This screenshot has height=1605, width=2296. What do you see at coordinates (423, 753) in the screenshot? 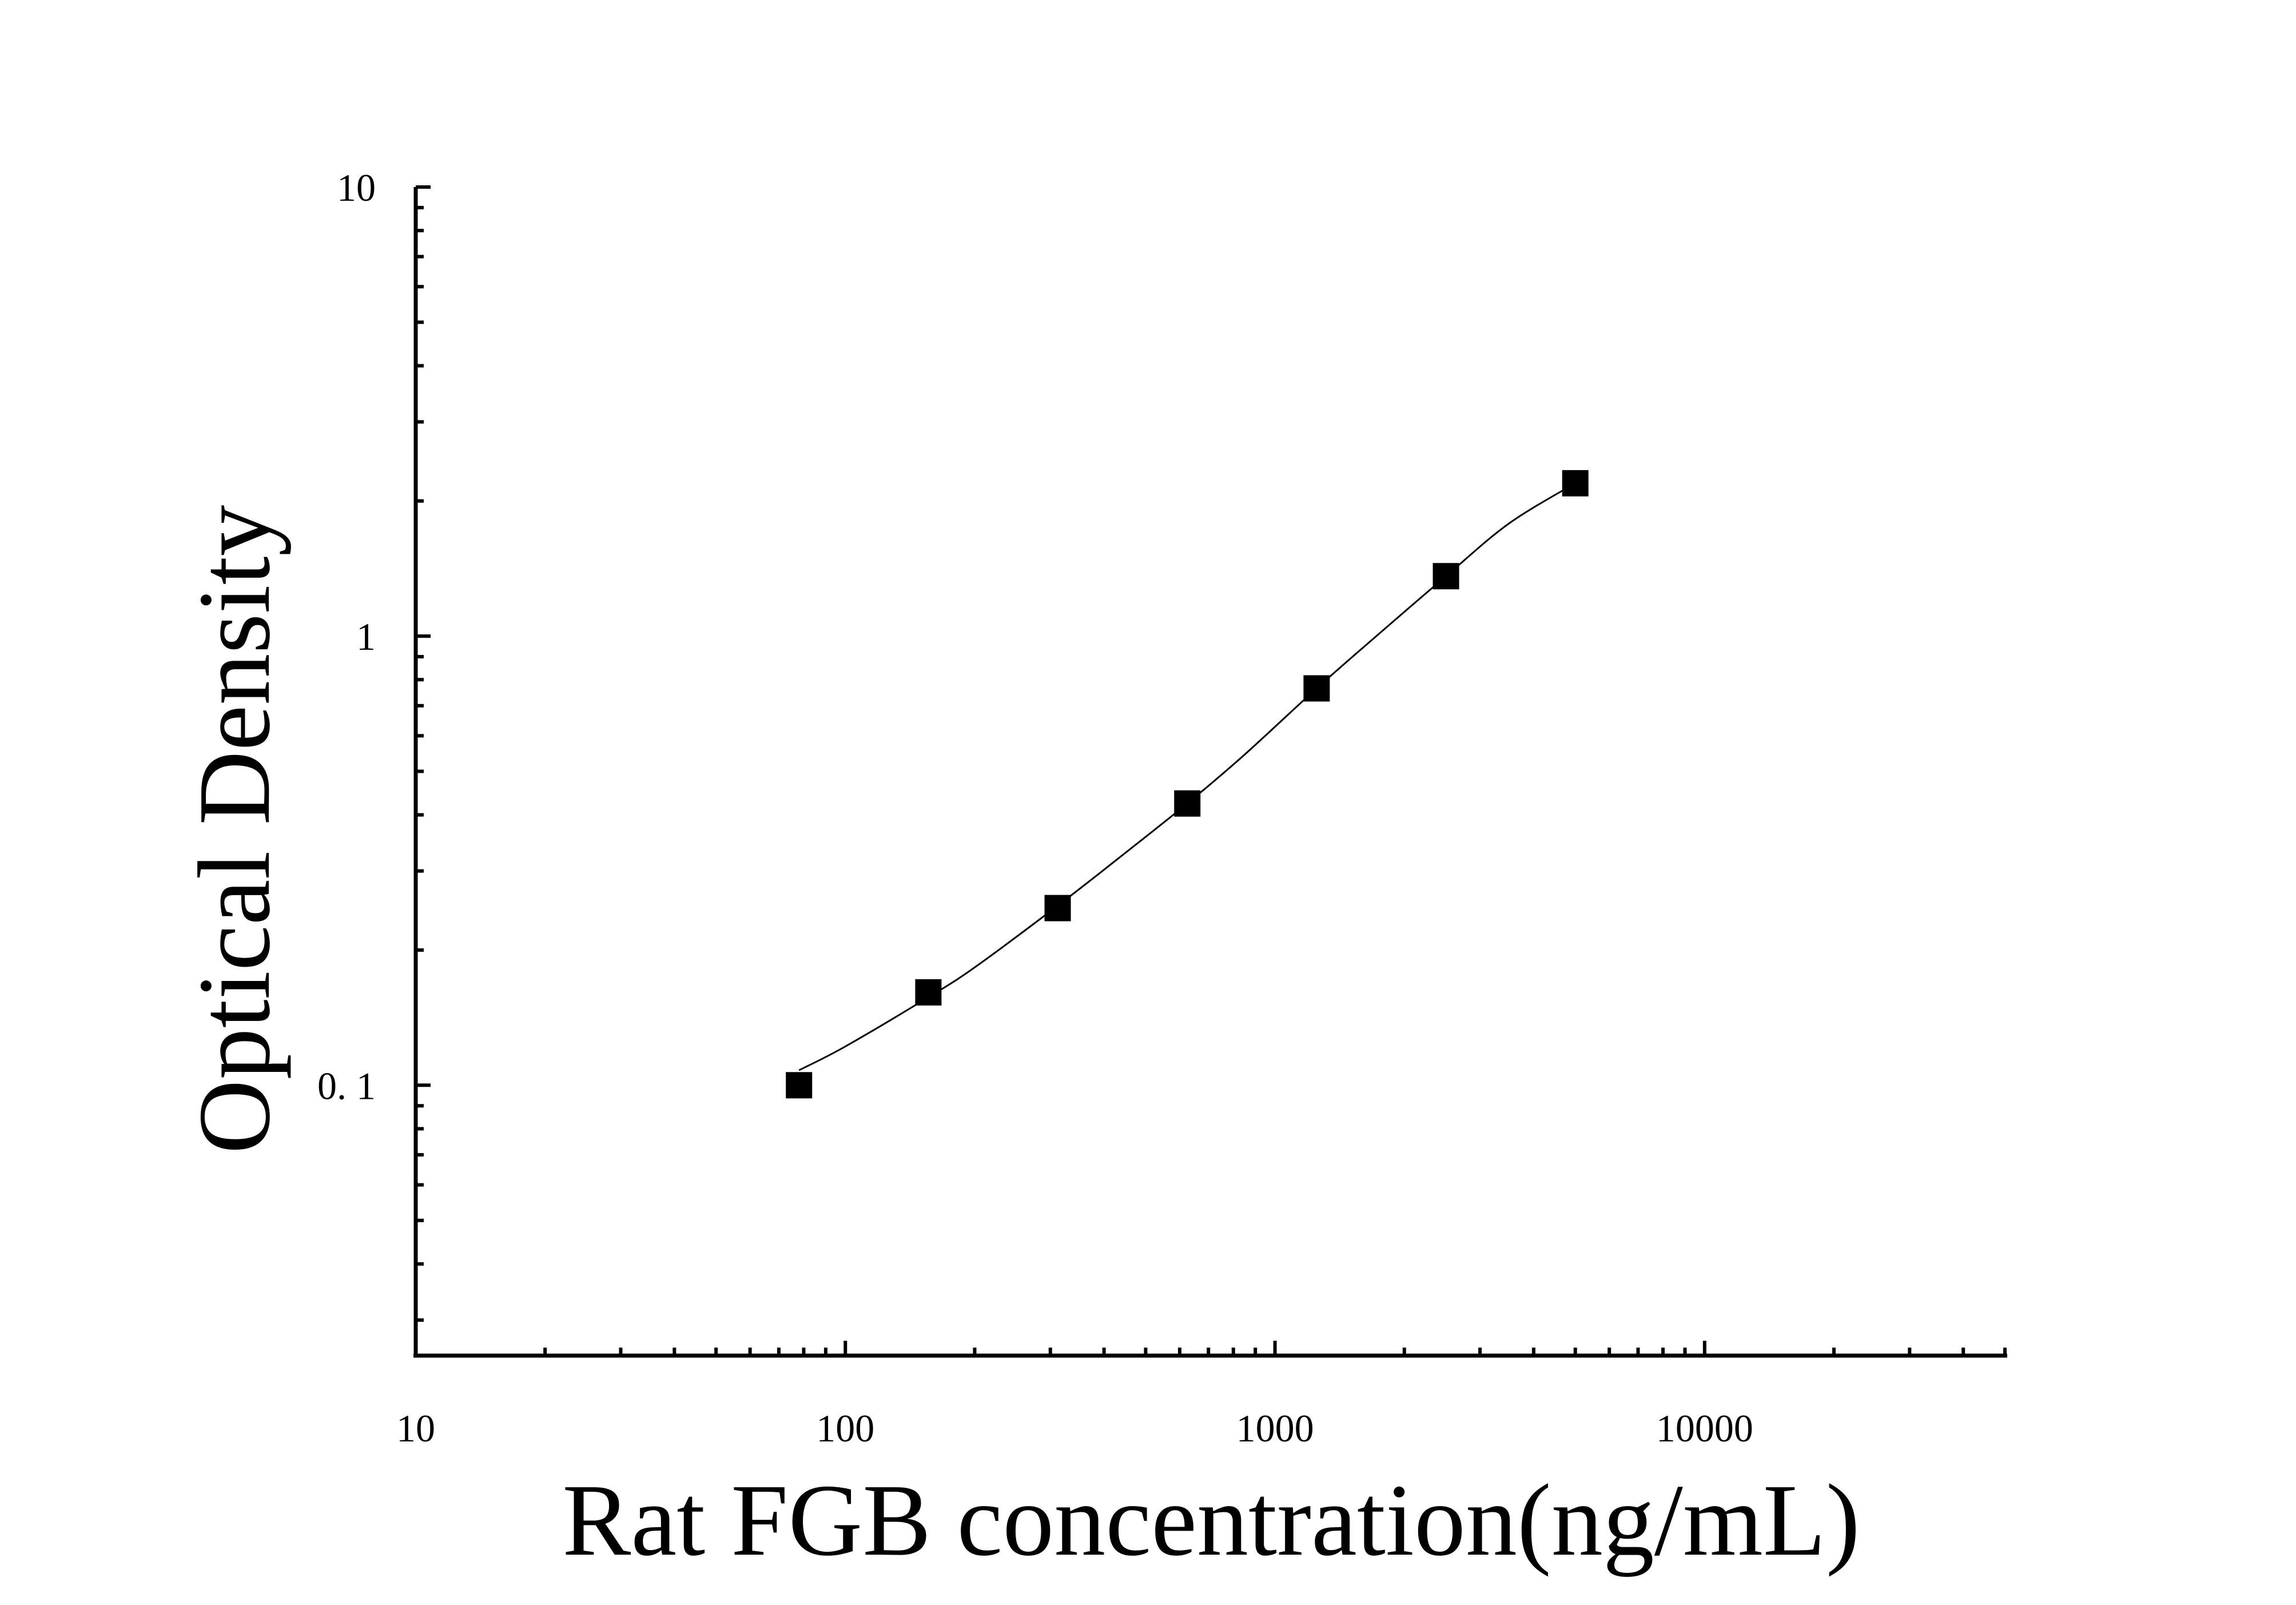
I see `y-ticks` at bounding box center [423, 753].